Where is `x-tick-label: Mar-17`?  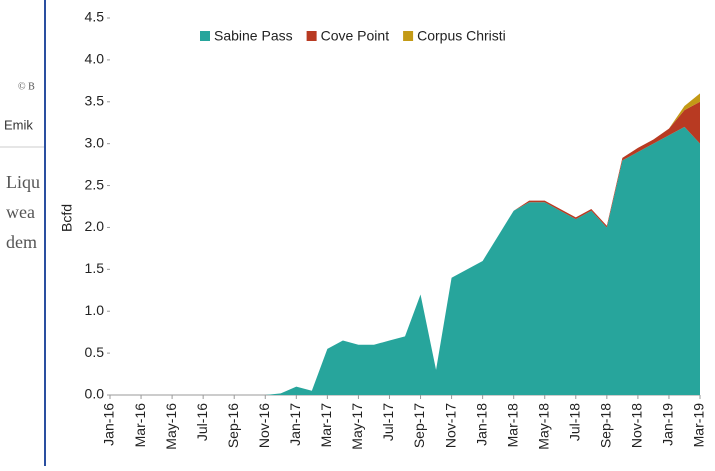 x-tick-label: Mar-17 is located at coordinates (326, 425).